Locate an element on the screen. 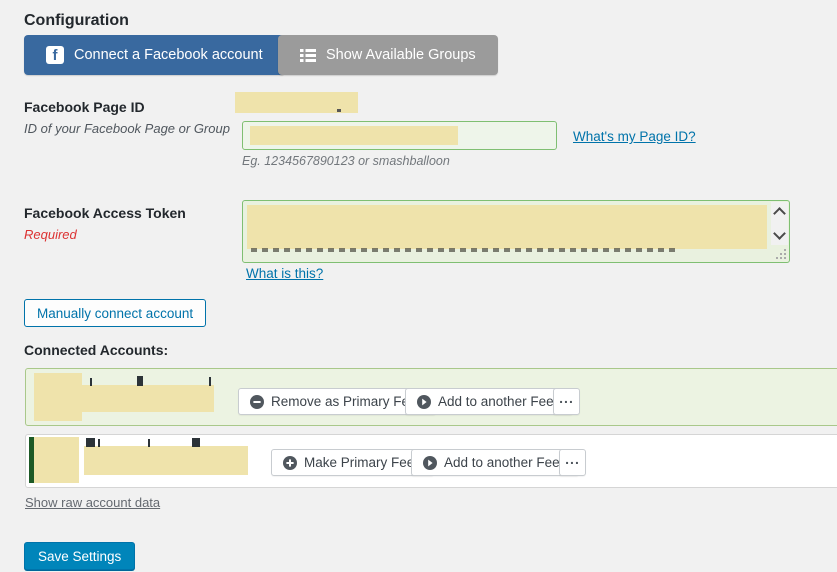  connected-accounts-heading: Connected Accounts: is located at coordinates (96, 350).